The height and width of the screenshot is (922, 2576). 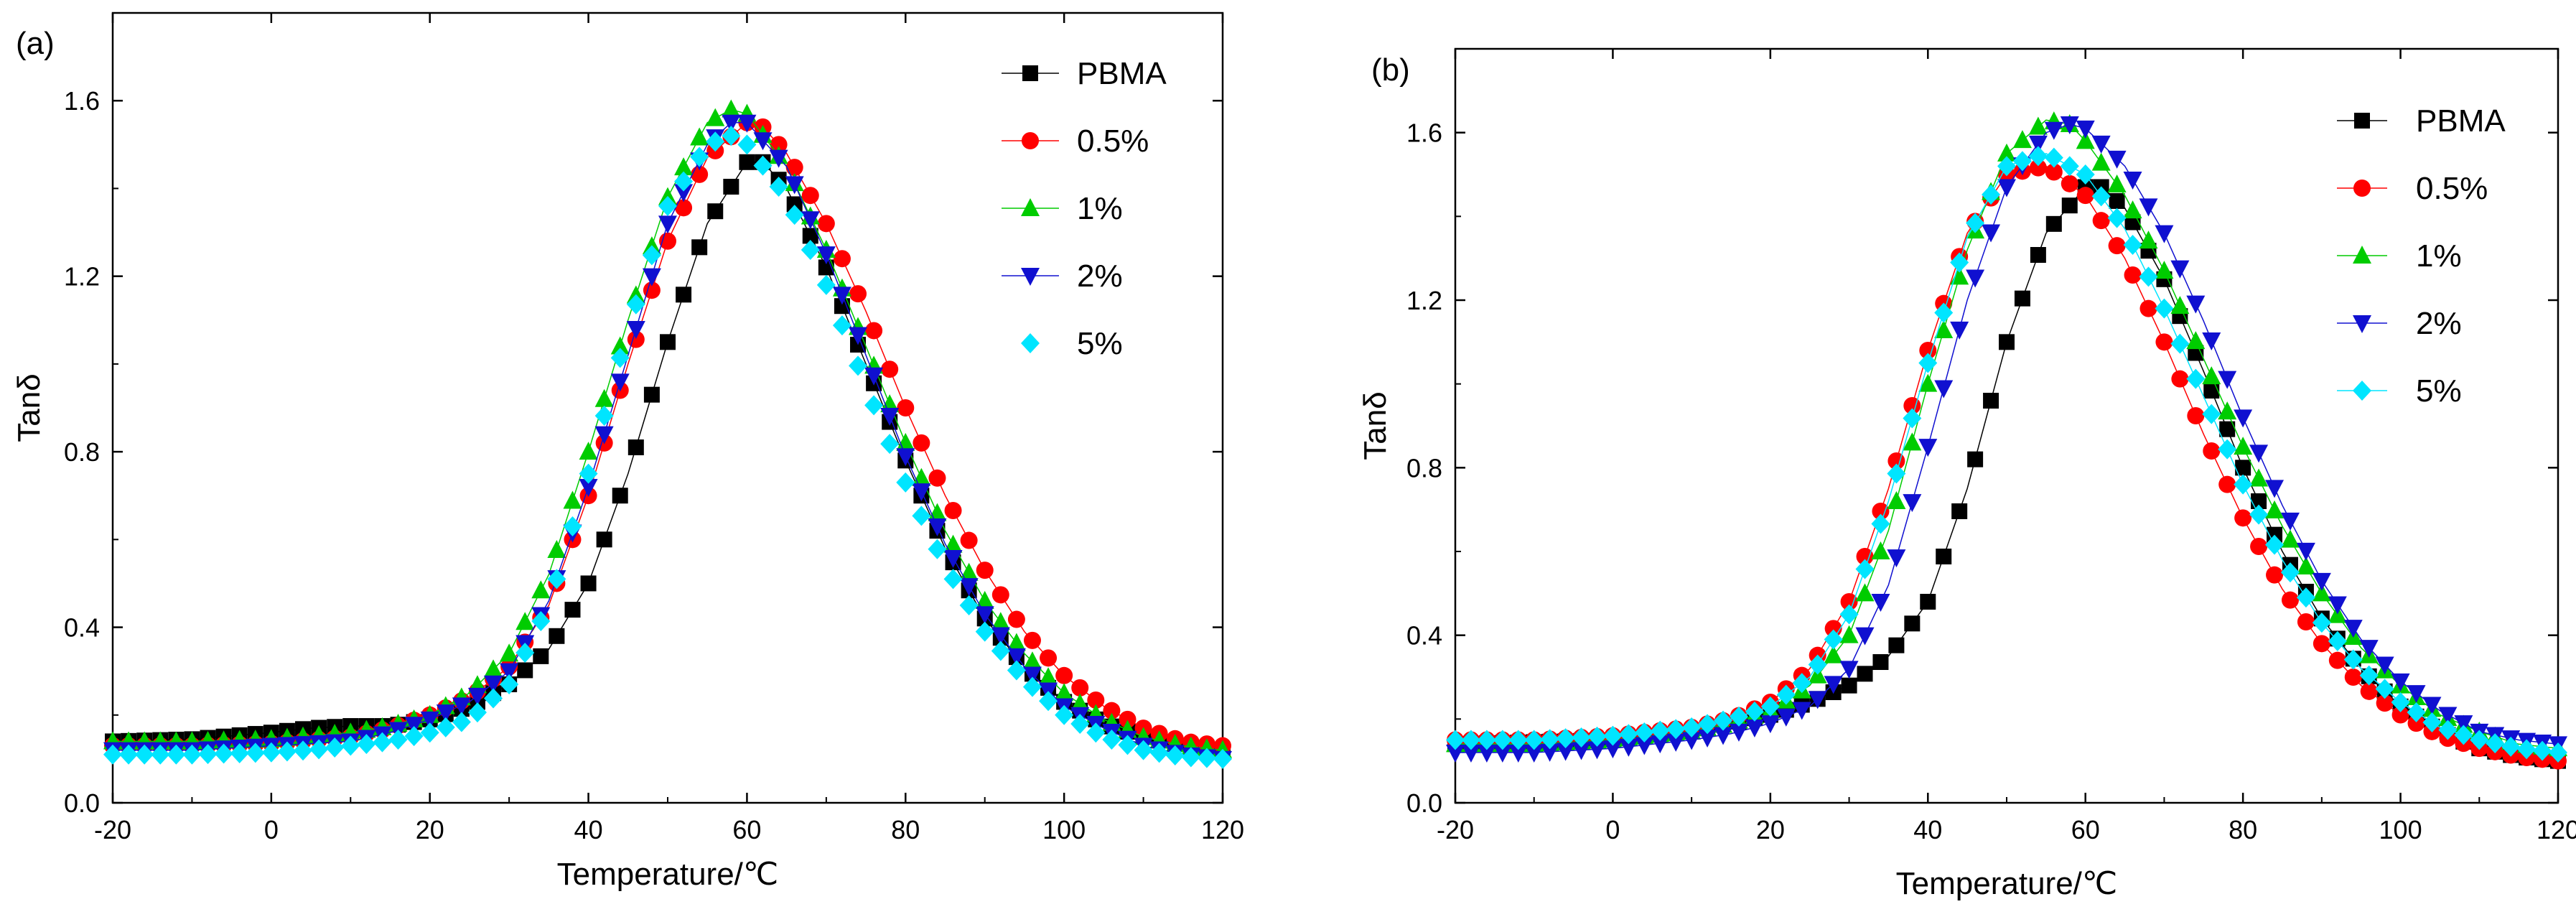 What do you see at coordinates (1113, 141) in the screenshot?
I see `legend-label: 0.5%` at bounding box center [1113, 141].